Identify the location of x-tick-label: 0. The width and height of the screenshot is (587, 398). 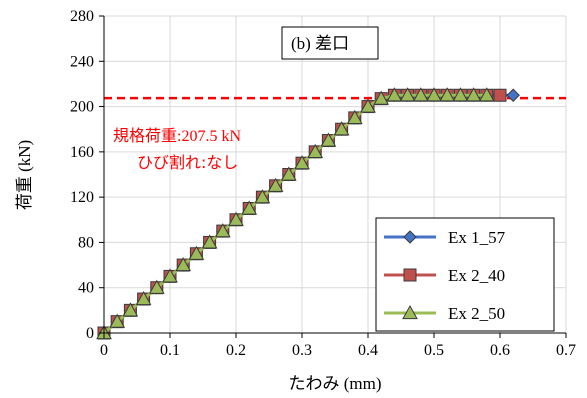
(104, 350).